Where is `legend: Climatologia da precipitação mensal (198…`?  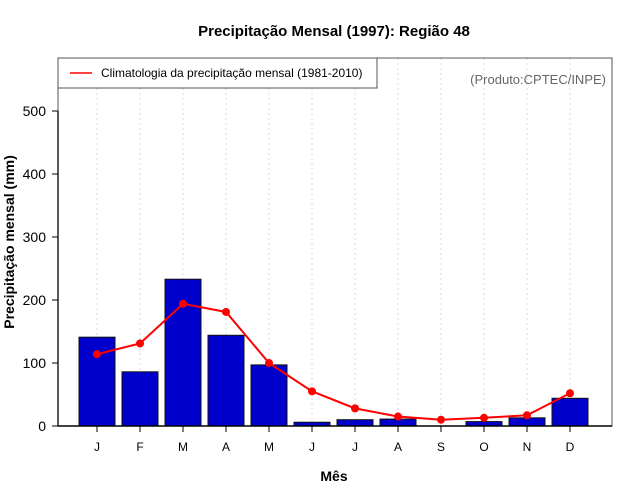
legend: Climatologia da precipitação mensal (198… is located at coordinates (217, 73).